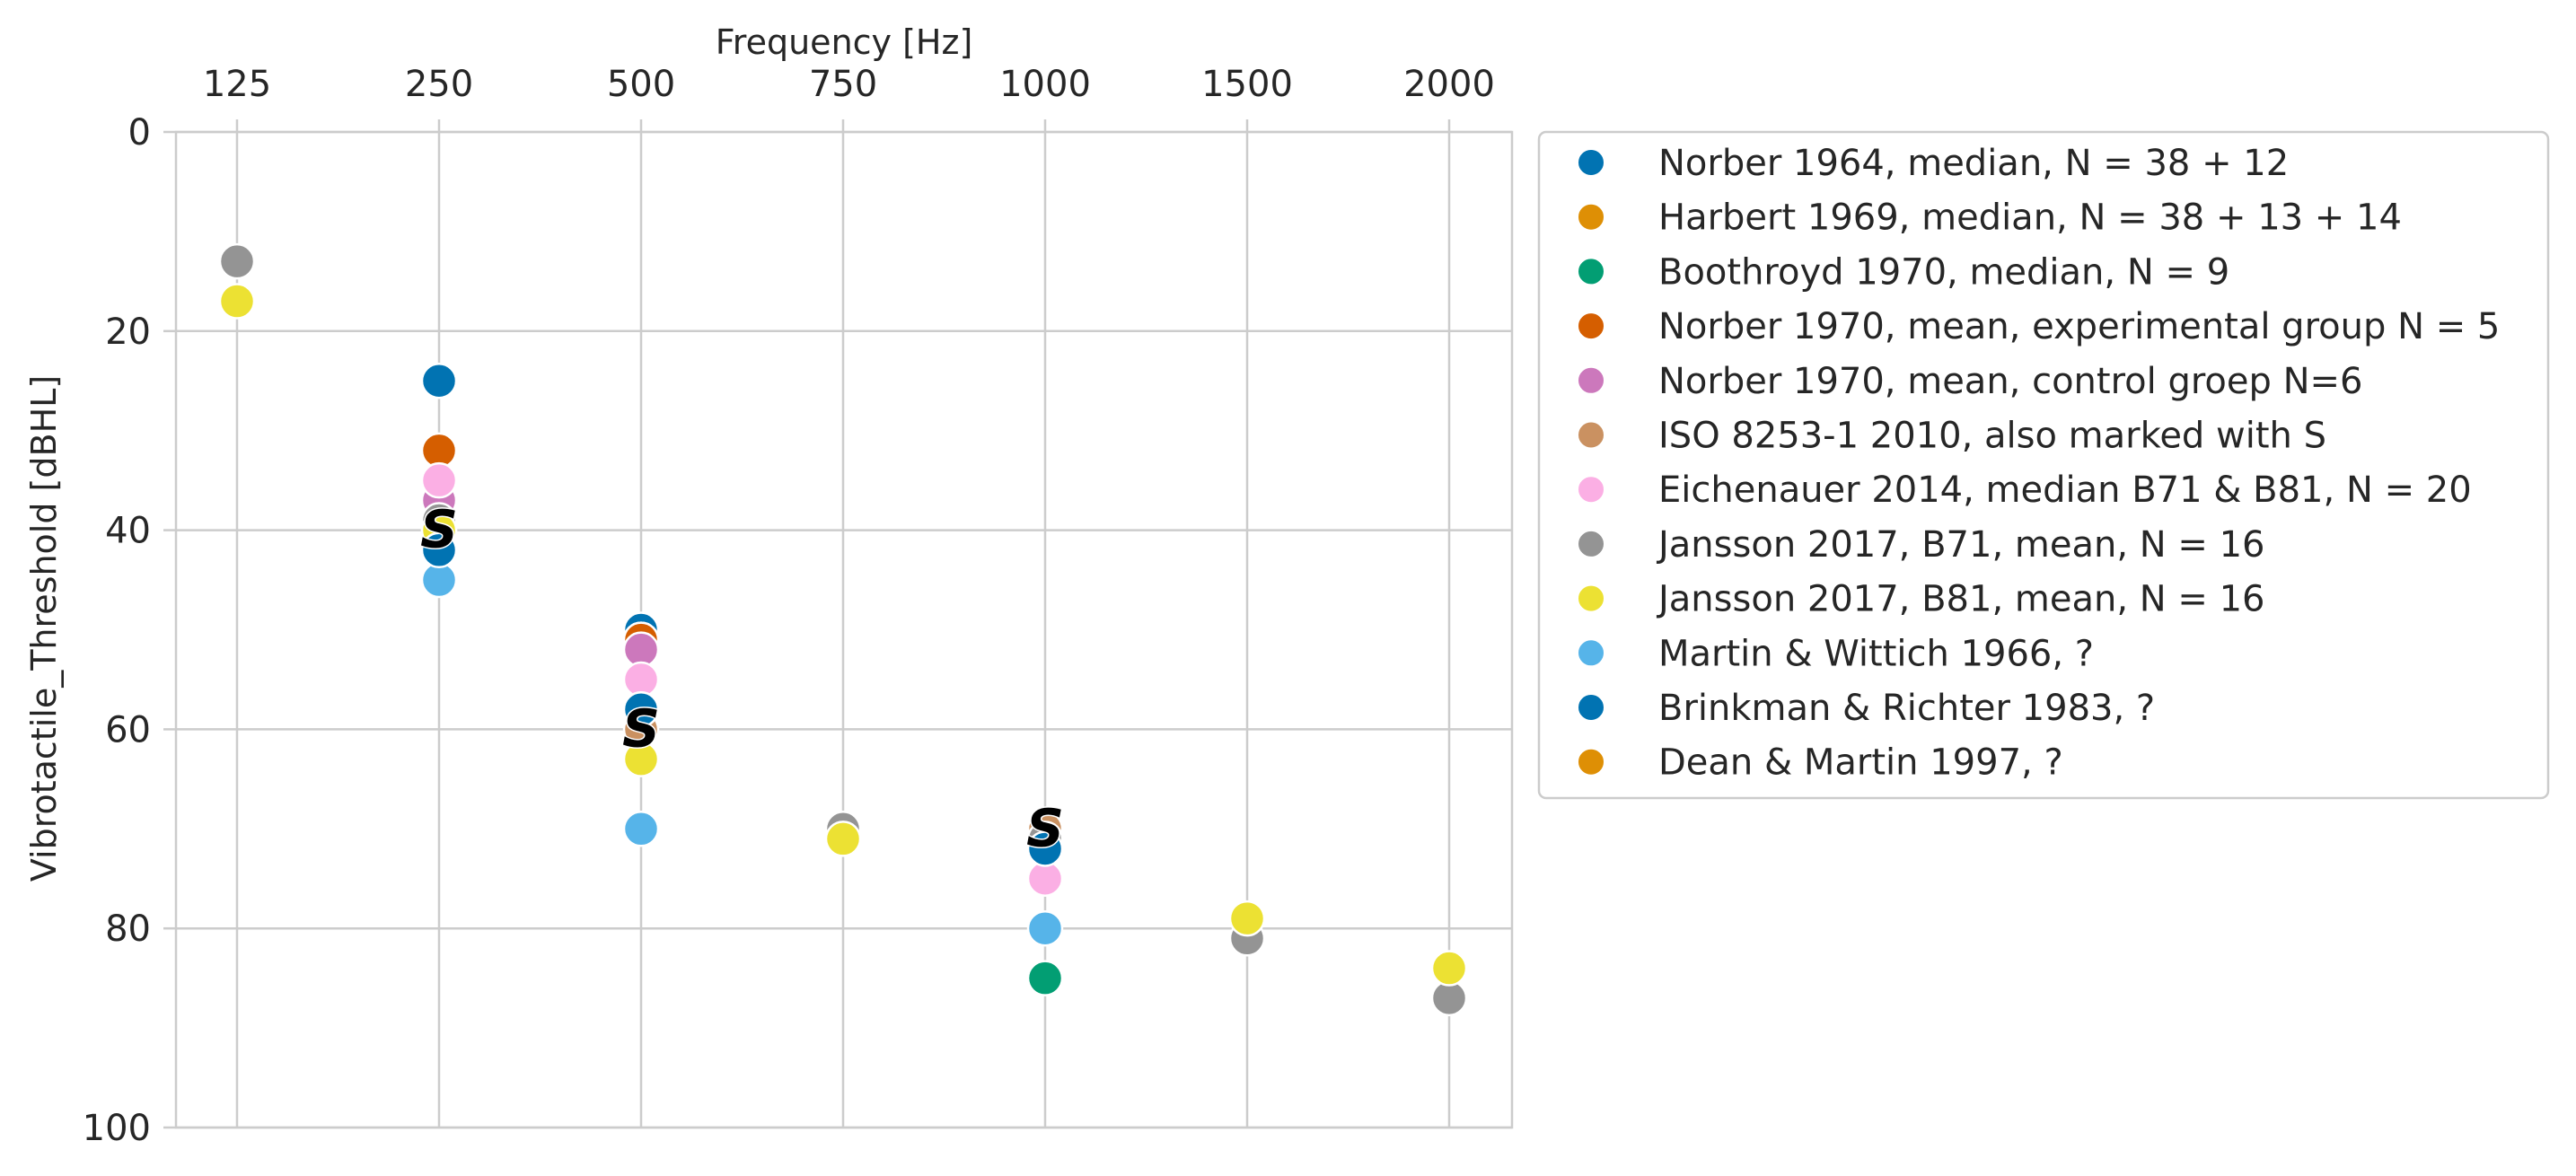  What do you see at coordinates (1960, 545) in the screenshot?
I see `legend-entry: Jansson 2017, B71, mean, N = 16` at bounding box center [1960, 545].